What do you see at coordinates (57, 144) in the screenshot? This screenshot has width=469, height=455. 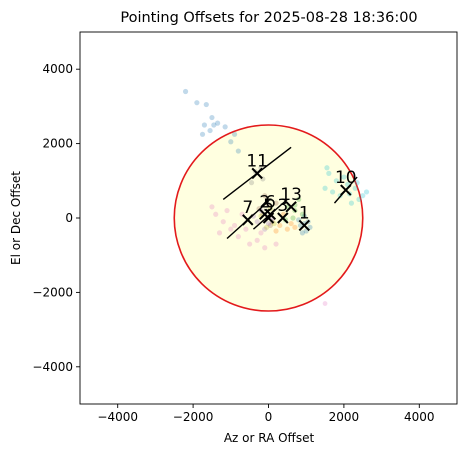 I see `y-tick-label-3: 2000` at bounding box center [57, 144].